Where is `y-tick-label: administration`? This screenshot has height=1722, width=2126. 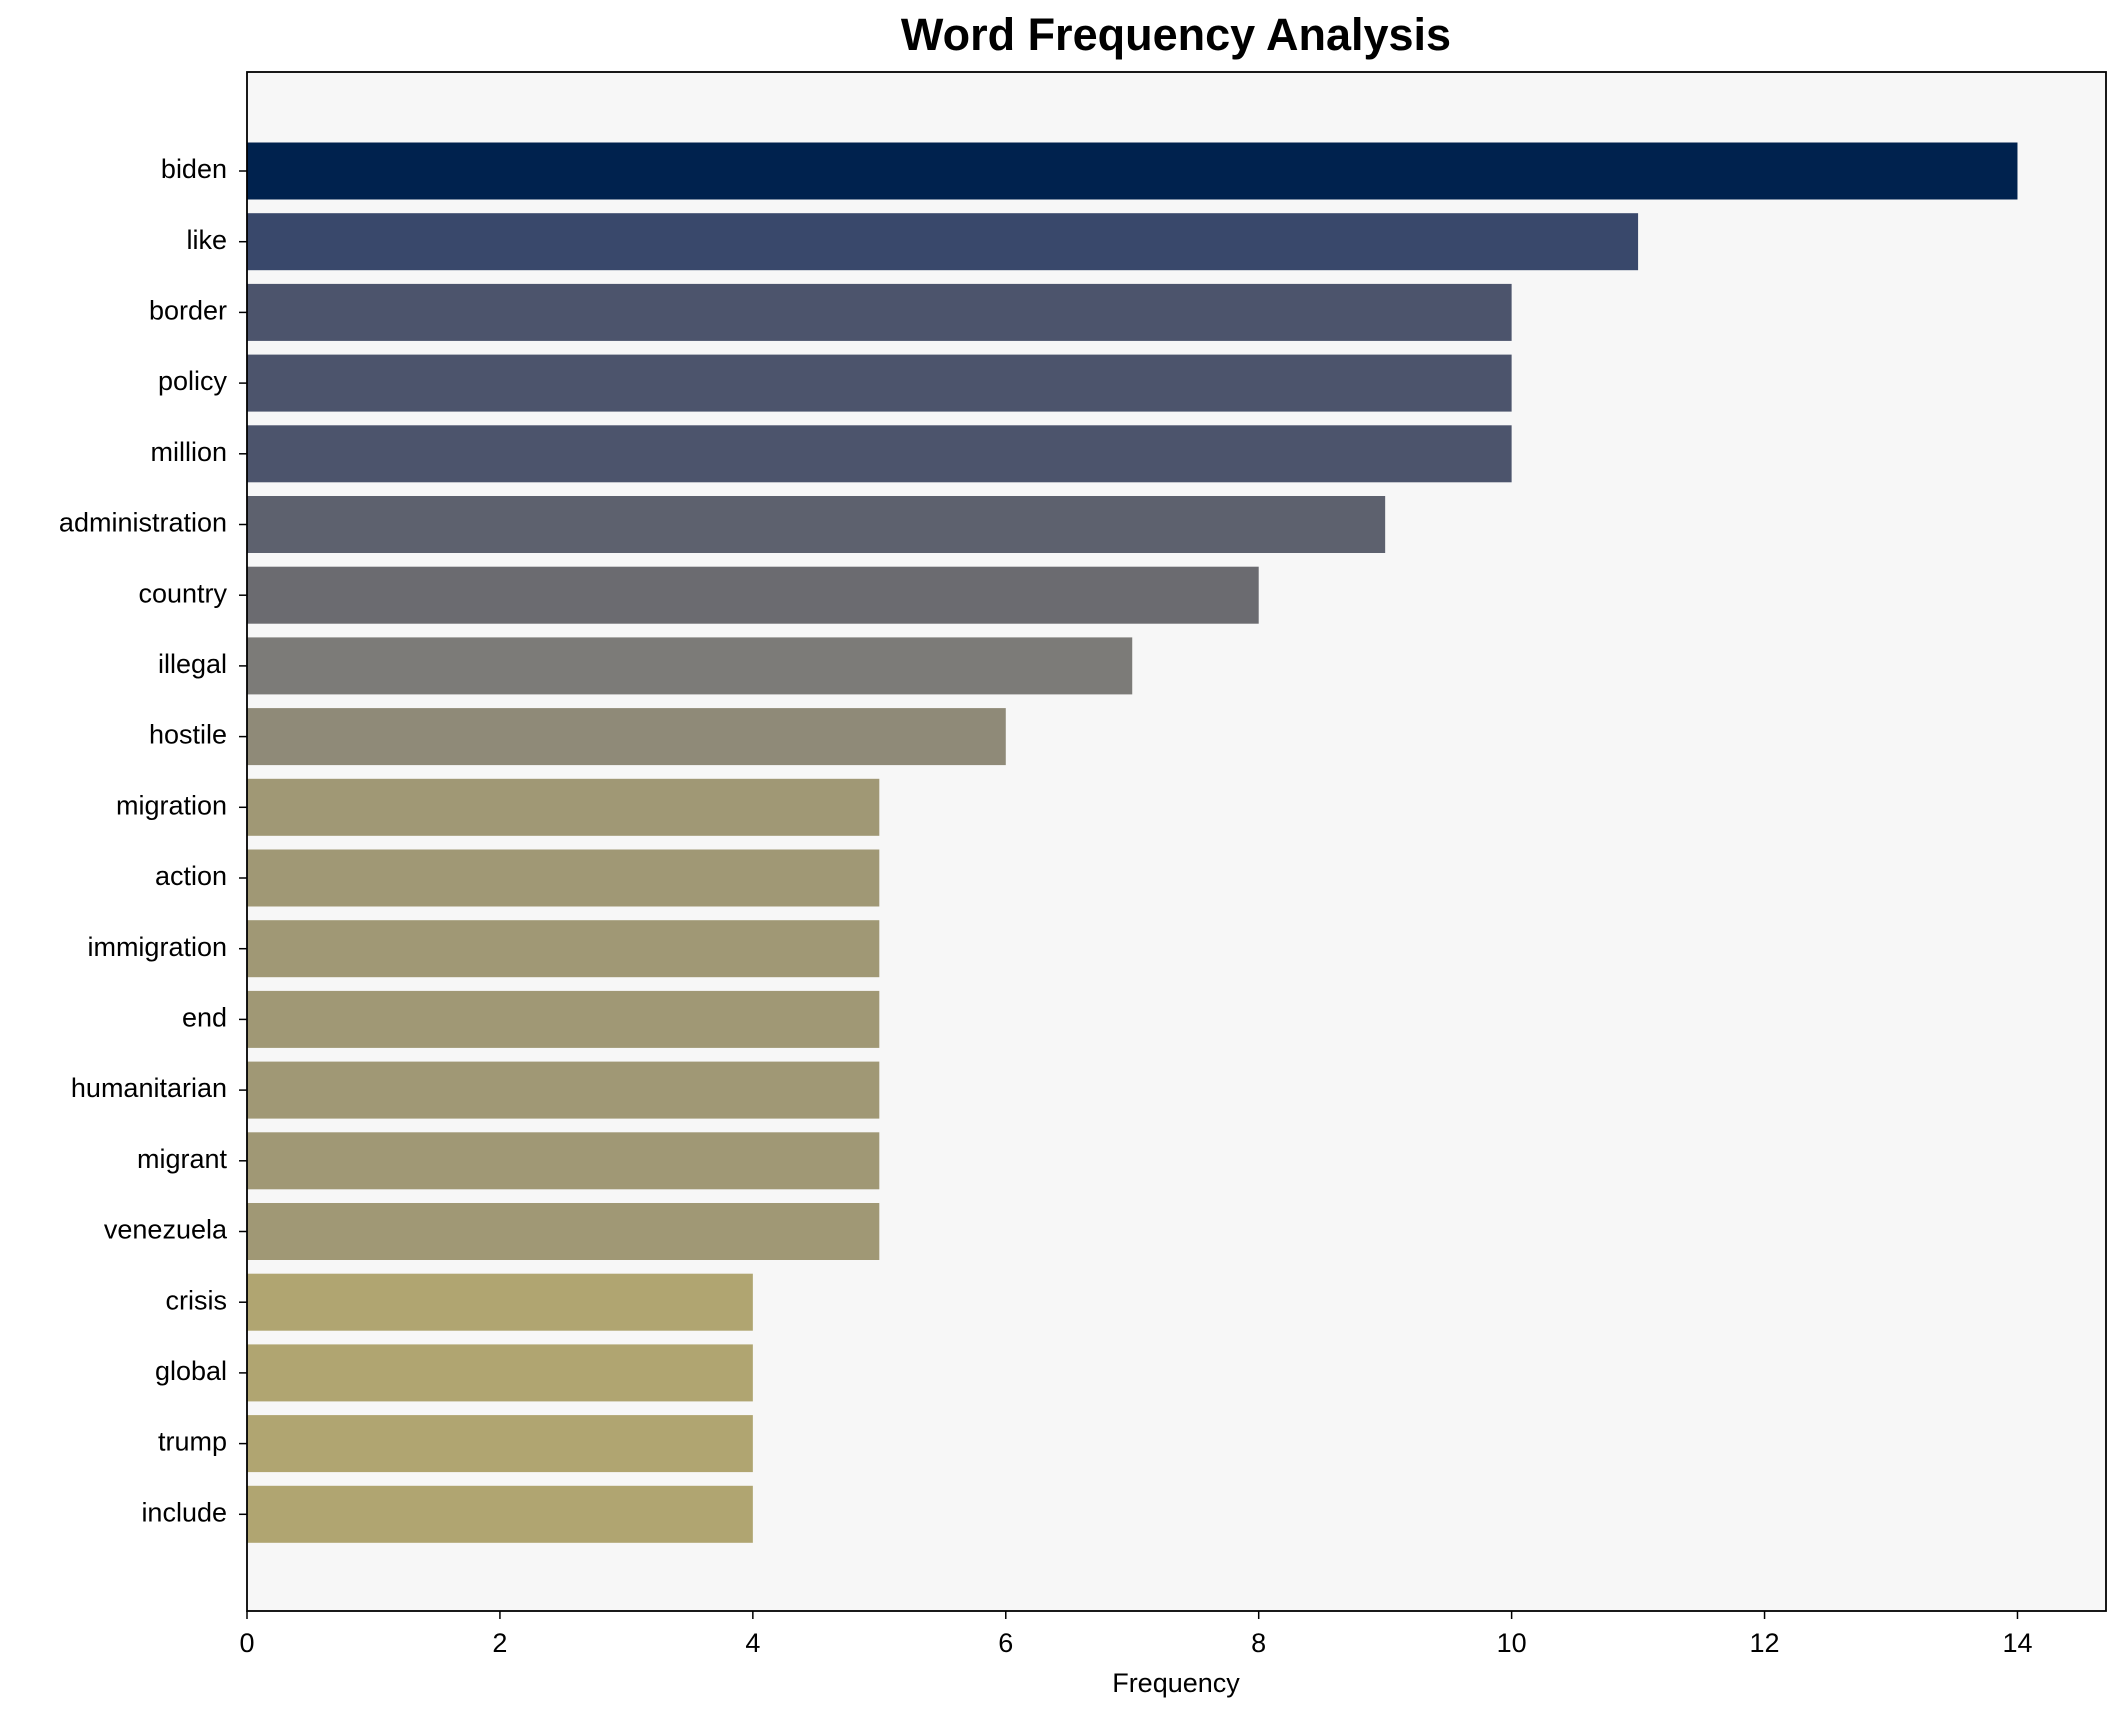
y-tick-label: administration is located at coordinates (143, 523).